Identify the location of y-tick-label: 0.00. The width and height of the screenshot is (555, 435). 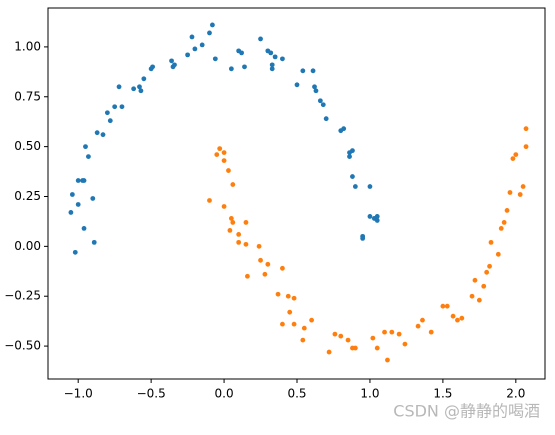
(27, 246).